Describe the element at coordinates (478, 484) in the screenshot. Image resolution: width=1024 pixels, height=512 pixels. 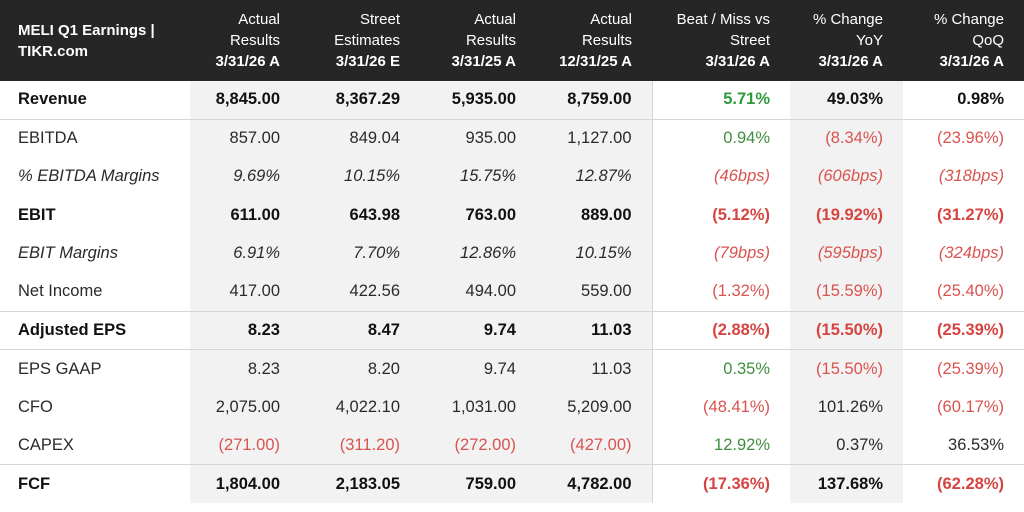
I see `cell-prior-year: 759.00` at that location.